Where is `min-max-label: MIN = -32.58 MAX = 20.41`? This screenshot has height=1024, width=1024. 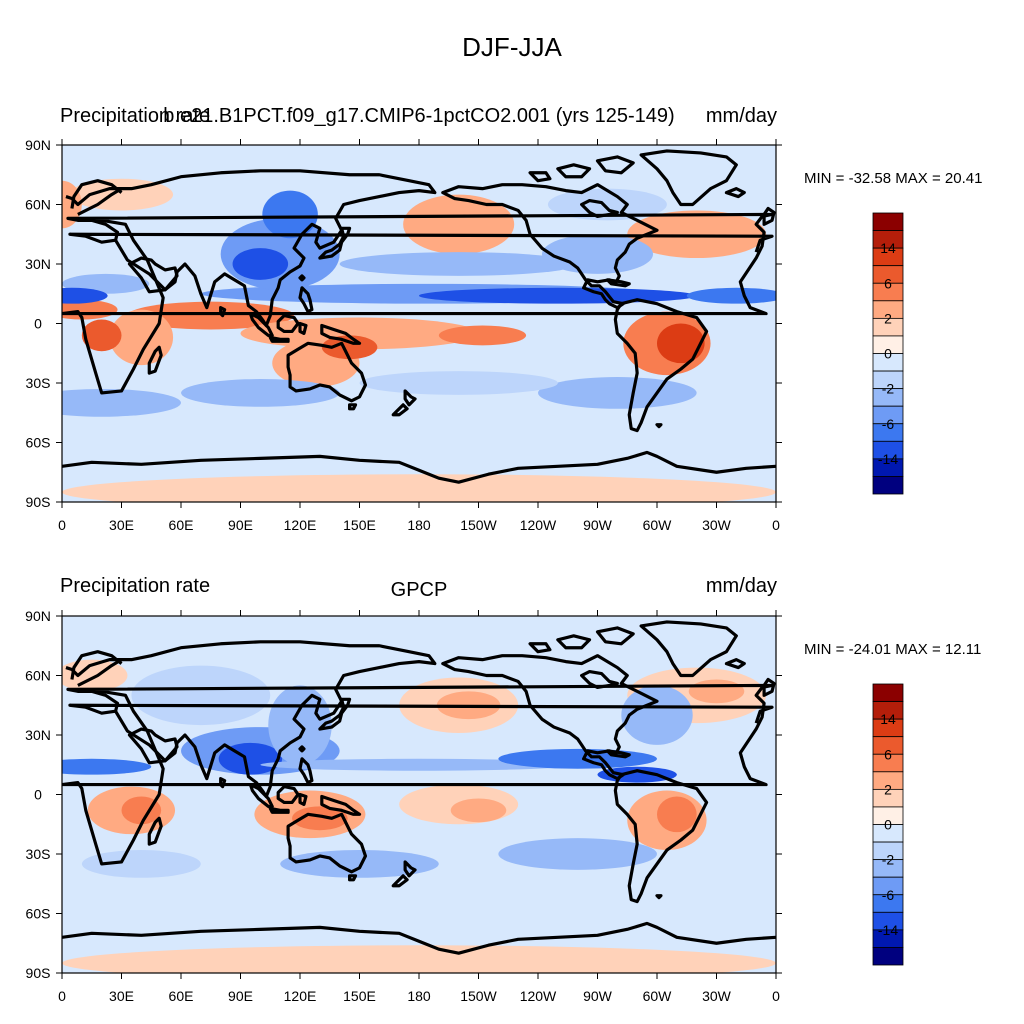 min-max-label: MIN = -32.58 MAX = 20.41 is located at coordinates (893, 178).